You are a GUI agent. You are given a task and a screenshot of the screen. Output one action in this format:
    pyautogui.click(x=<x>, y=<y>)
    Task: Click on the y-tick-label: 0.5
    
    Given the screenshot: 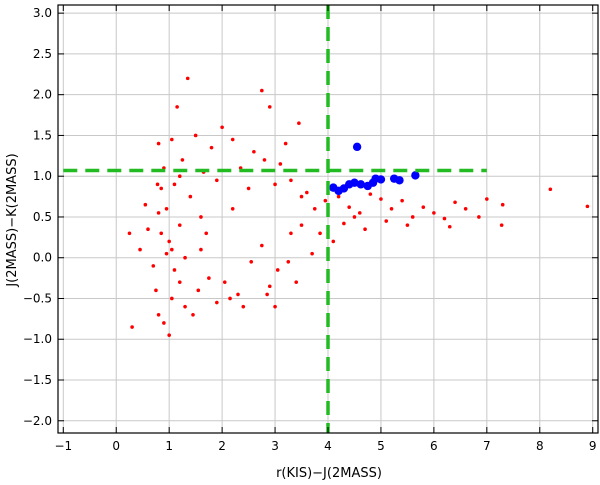 What is the action you would take?
    pyautogui.click(x=42, y=217)
    